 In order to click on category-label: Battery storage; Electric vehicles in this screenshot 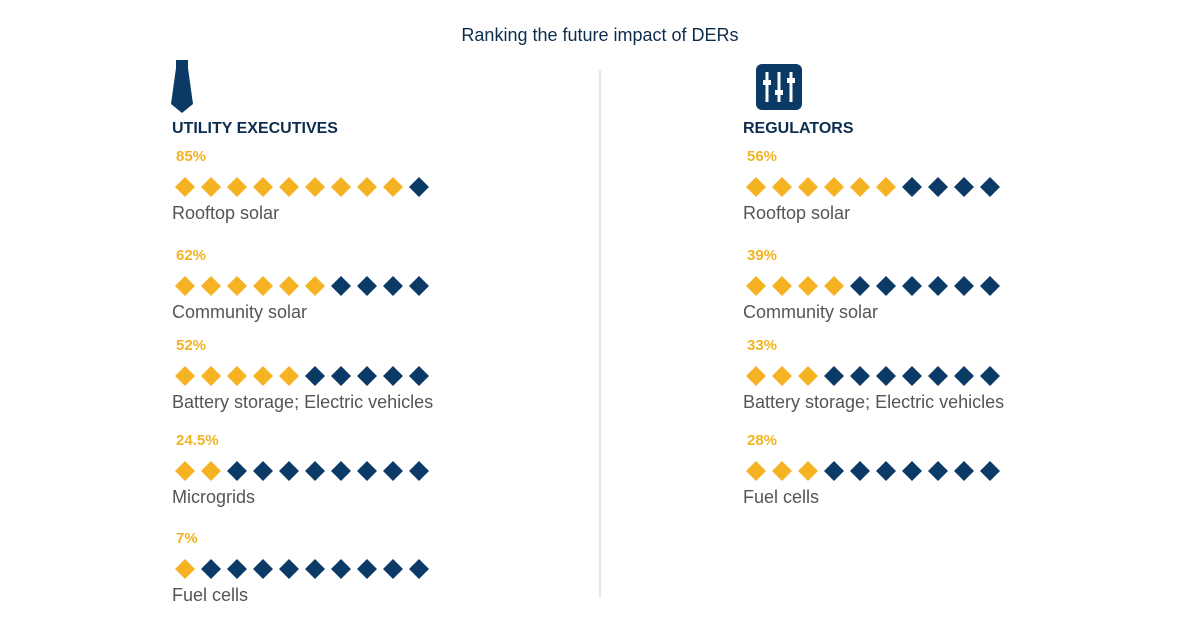, I will do `click(873, 402)`.